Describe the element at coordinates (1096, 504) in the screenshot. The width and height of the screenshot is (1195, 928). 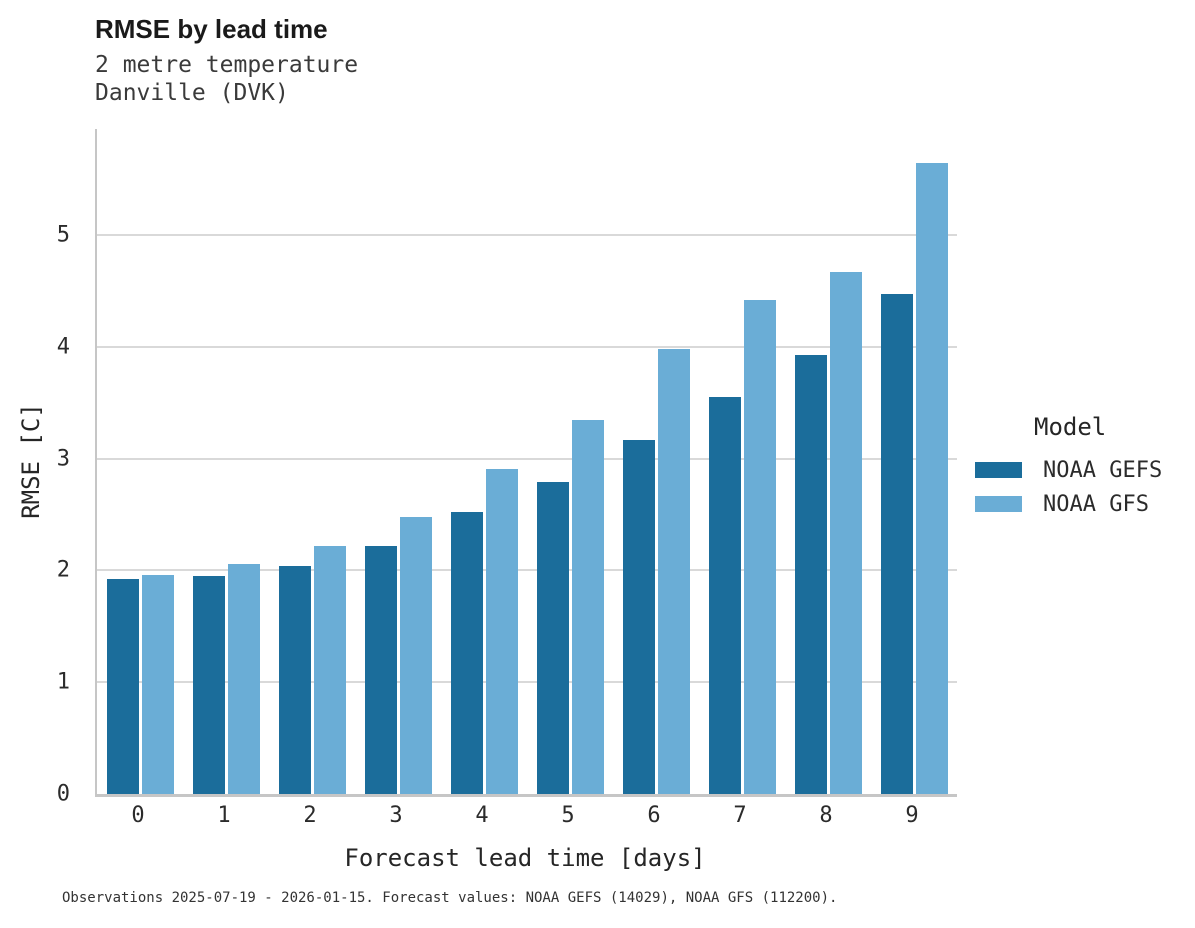
I see `legend-label-1: NOAA GFS` at that location.